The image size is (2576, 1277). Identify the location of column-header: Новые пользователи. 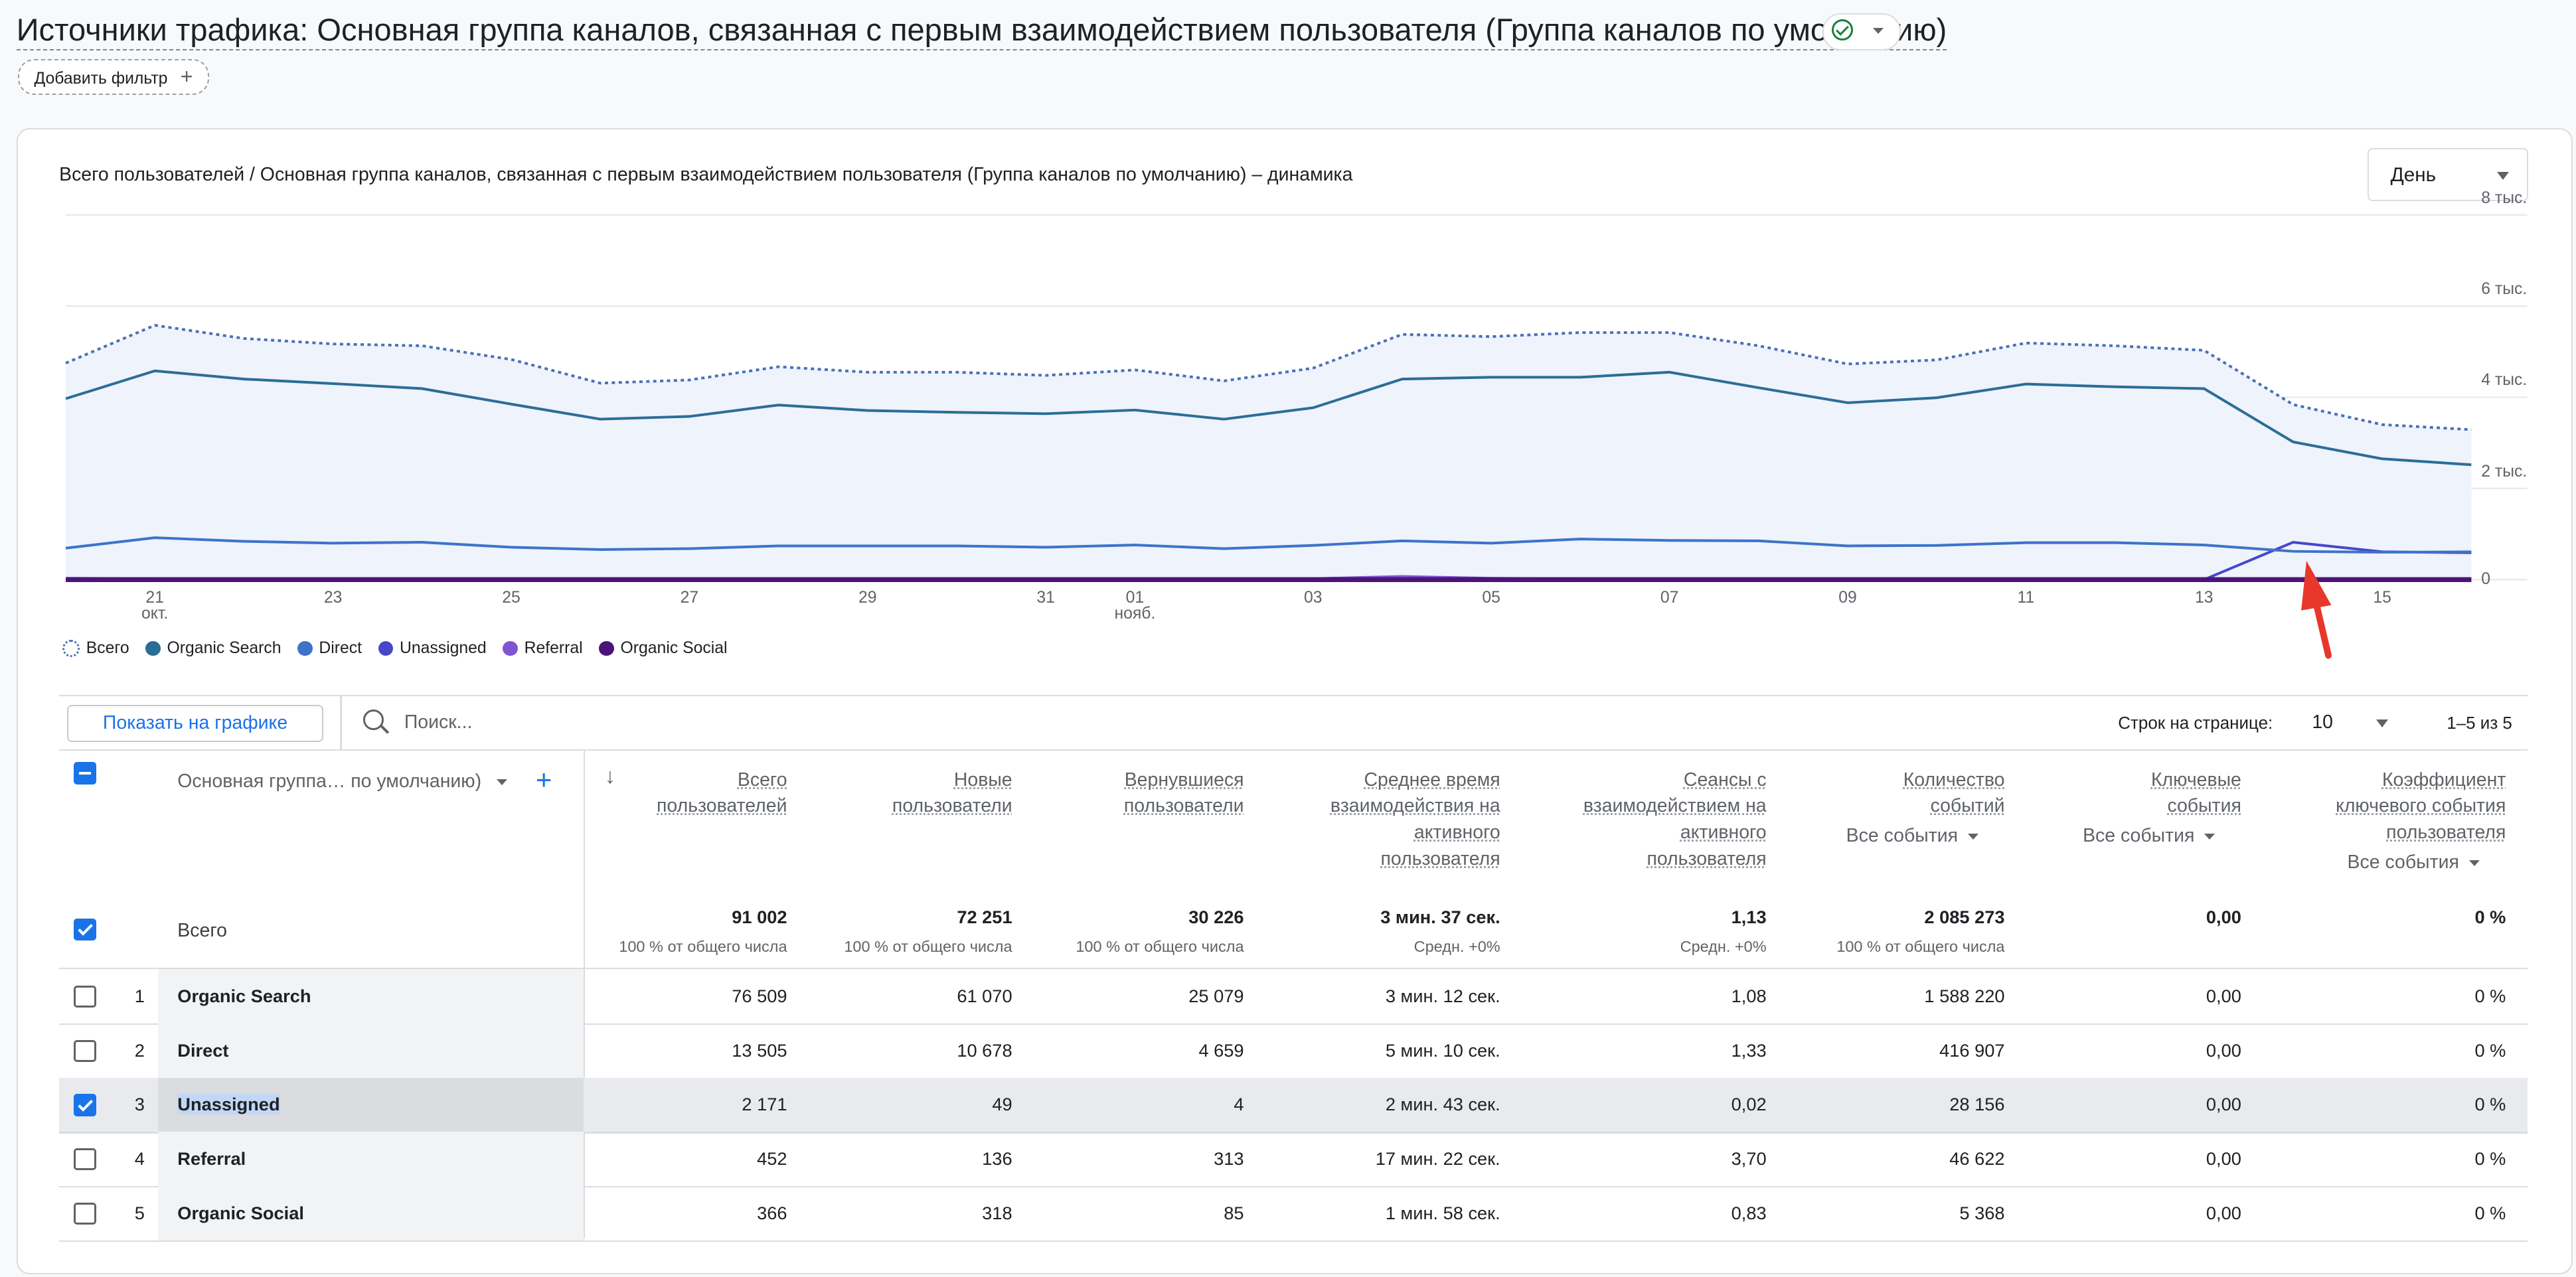
(905, 793).